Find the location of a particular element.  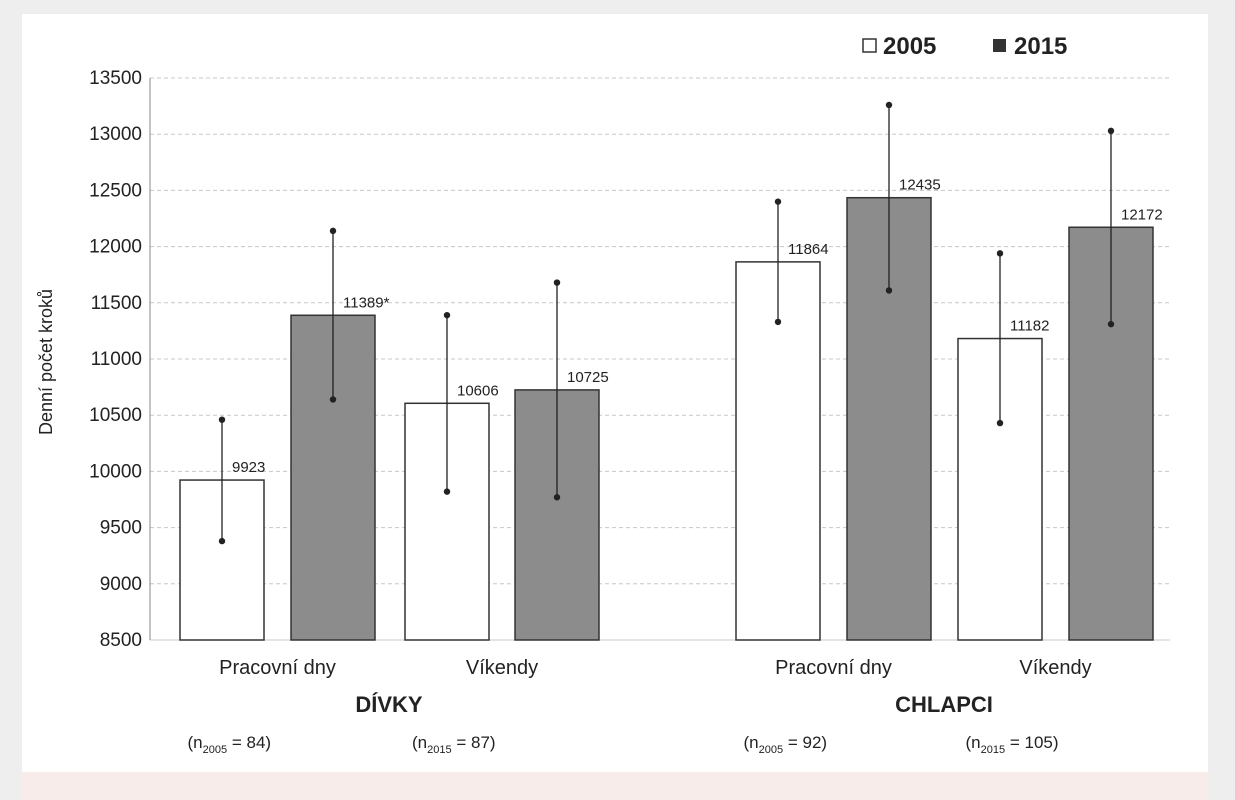

data-label: 10606 is located at coordinates (478, 390).